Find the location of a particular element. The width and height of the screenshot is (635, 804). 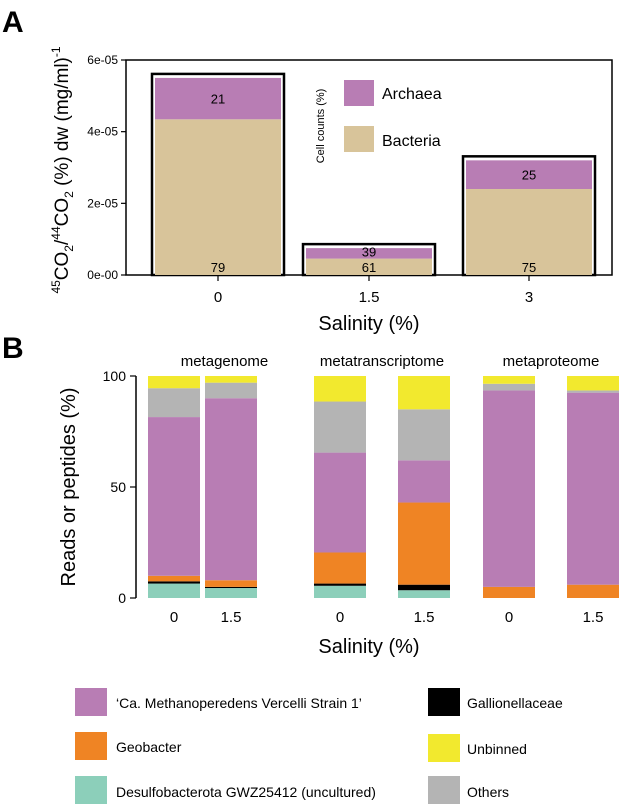

panel-b-y-axis-title: Reads or peptides (%) is located at coordinates (69, 487).